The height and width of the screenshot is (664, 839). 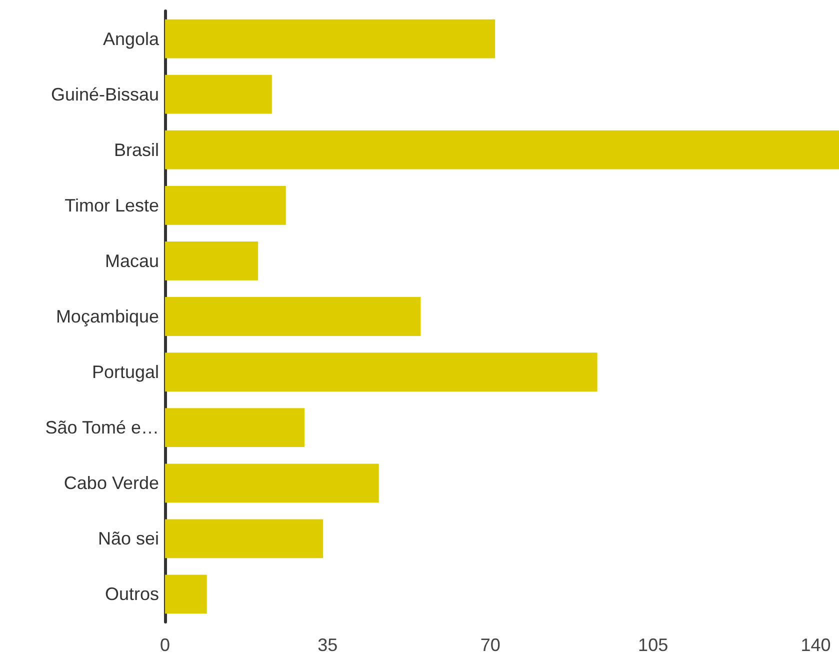 What do you see at coordinates (131, 260) in the screenshot?
I see `y-tick-label: Macau` at bounding box center [131, 260].